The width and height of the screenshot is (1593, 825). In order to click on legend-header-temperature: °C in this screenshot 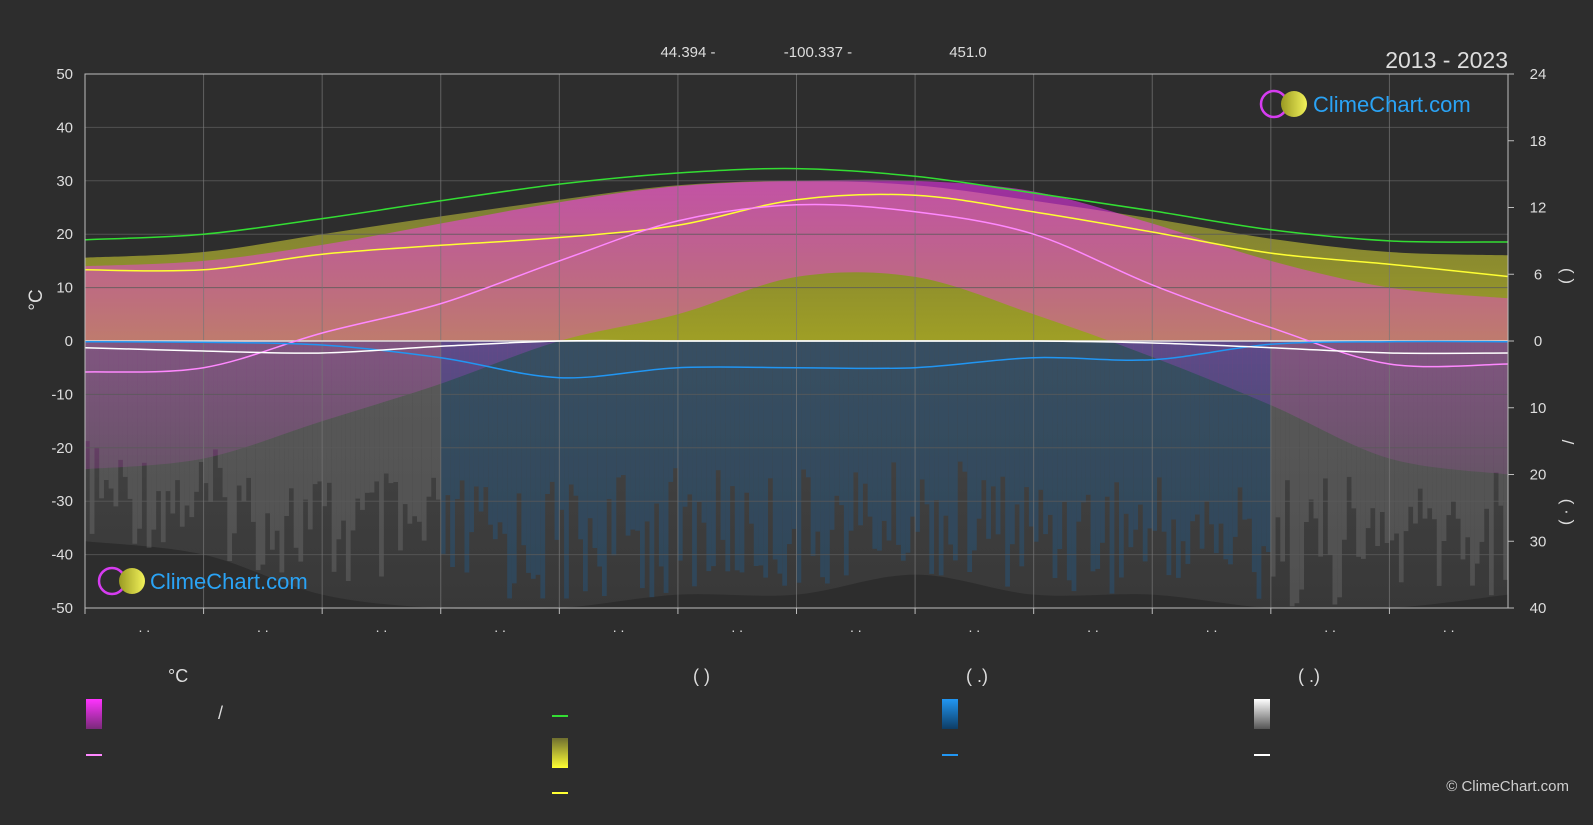, I will do `click(178, 676)`.